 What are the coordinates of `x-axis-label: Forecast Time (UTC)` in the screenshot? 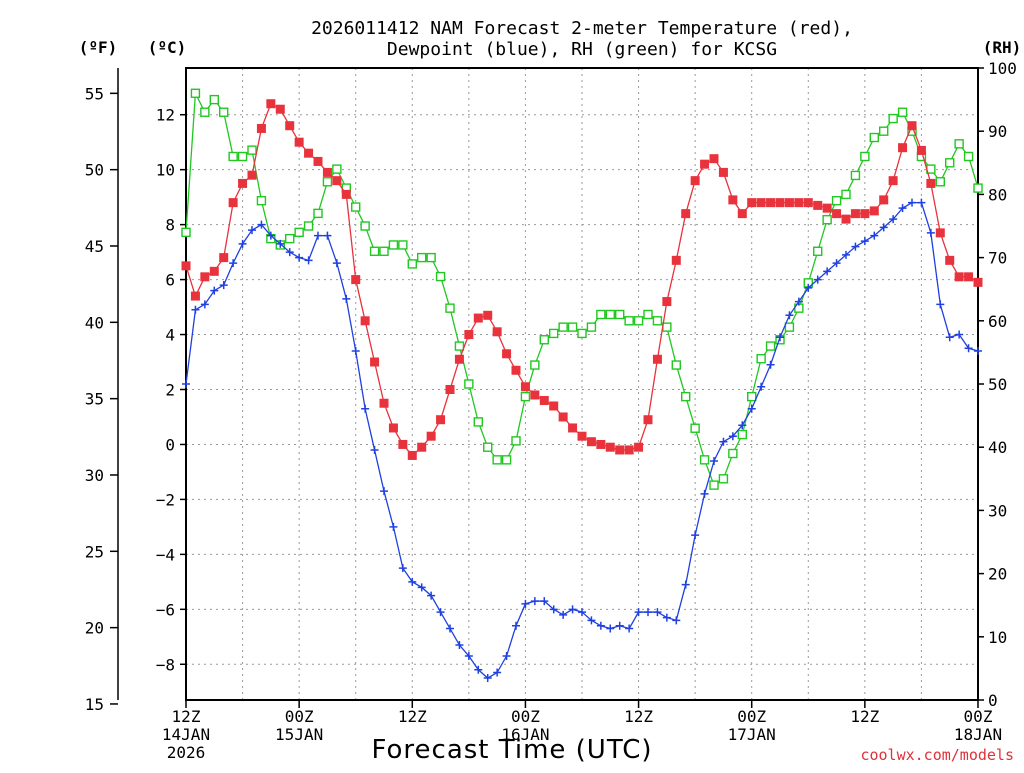 It's located at (511, 750).